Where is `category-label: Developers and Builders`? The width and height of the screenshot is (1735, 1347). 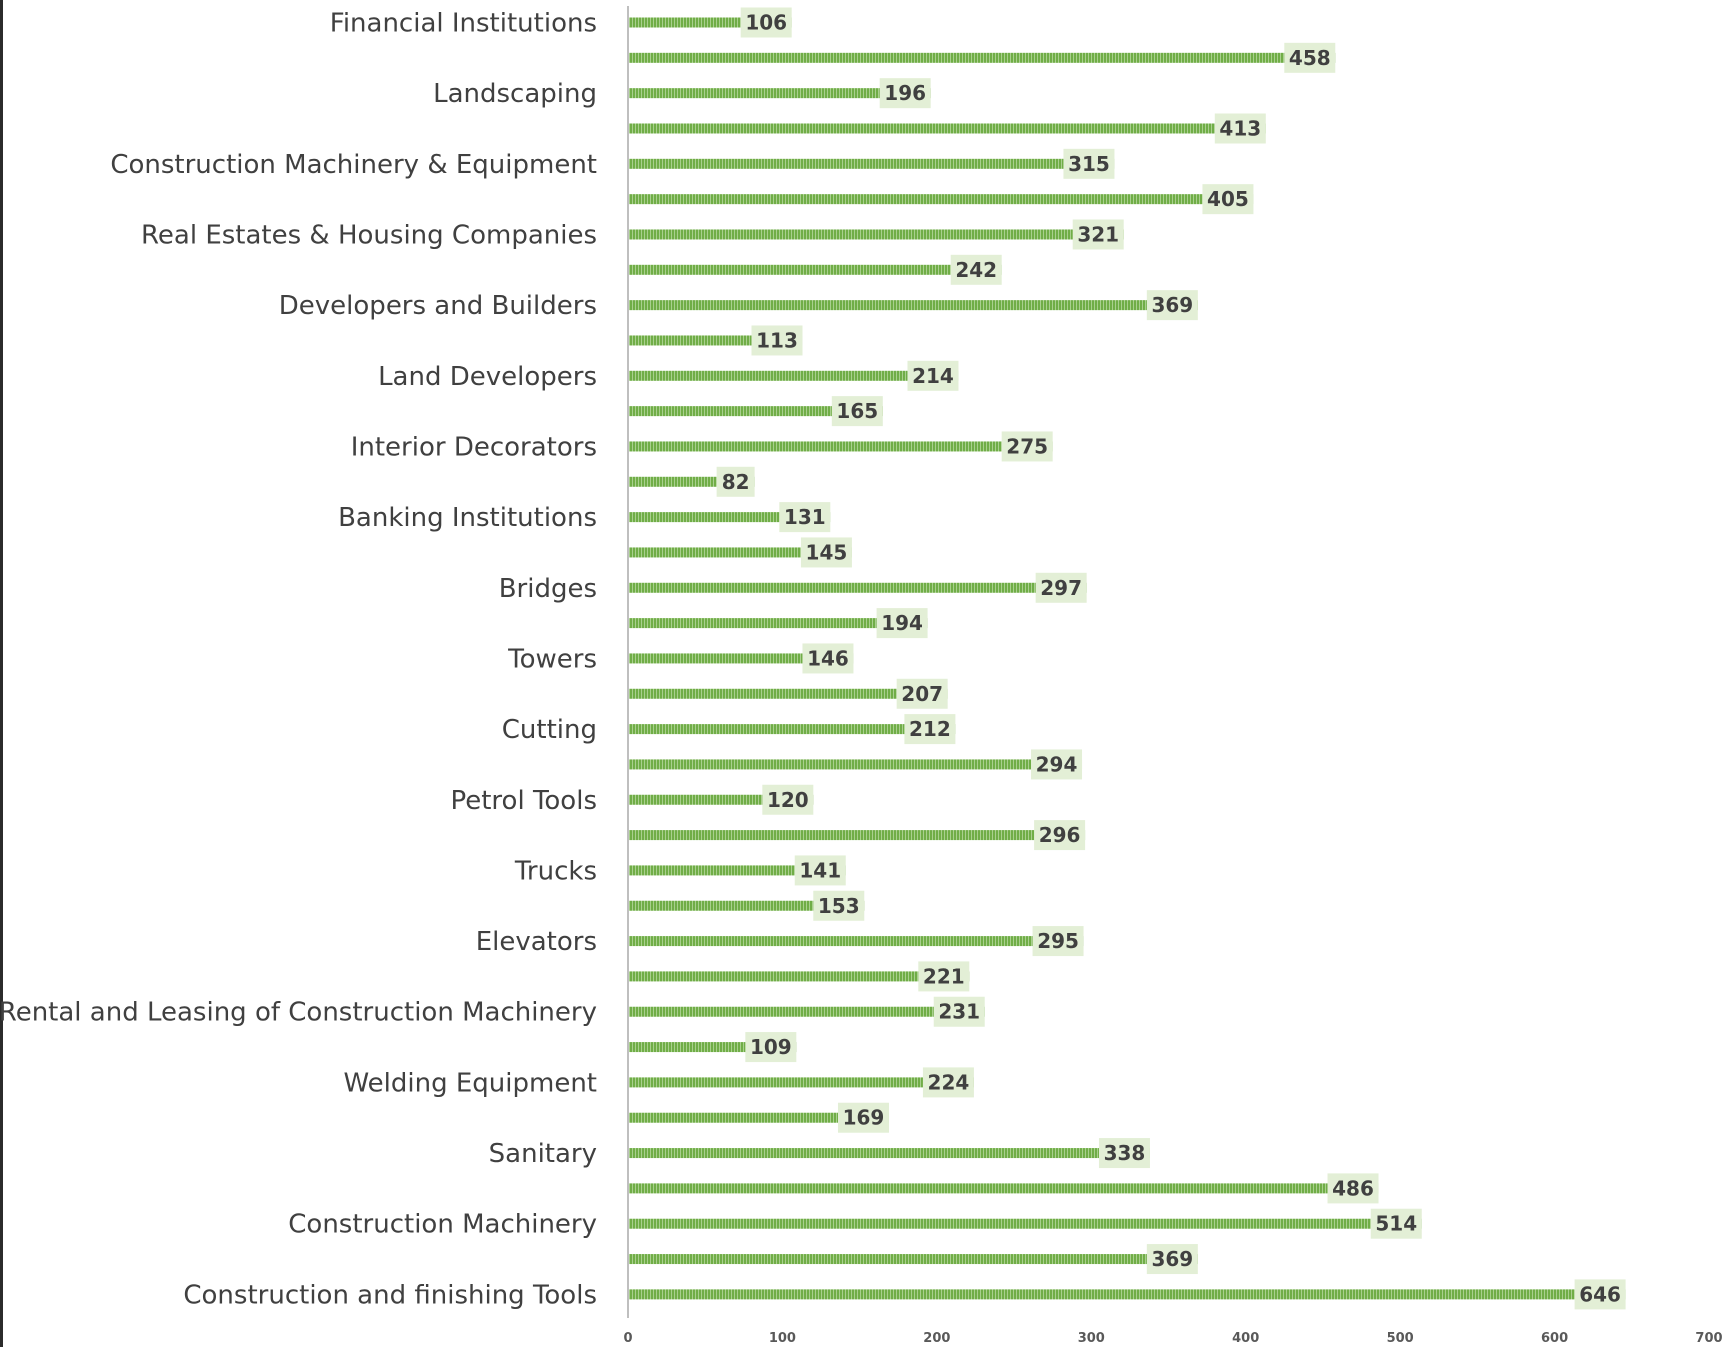 category-label: Developers and Builders is located at coordinates (438, 306).